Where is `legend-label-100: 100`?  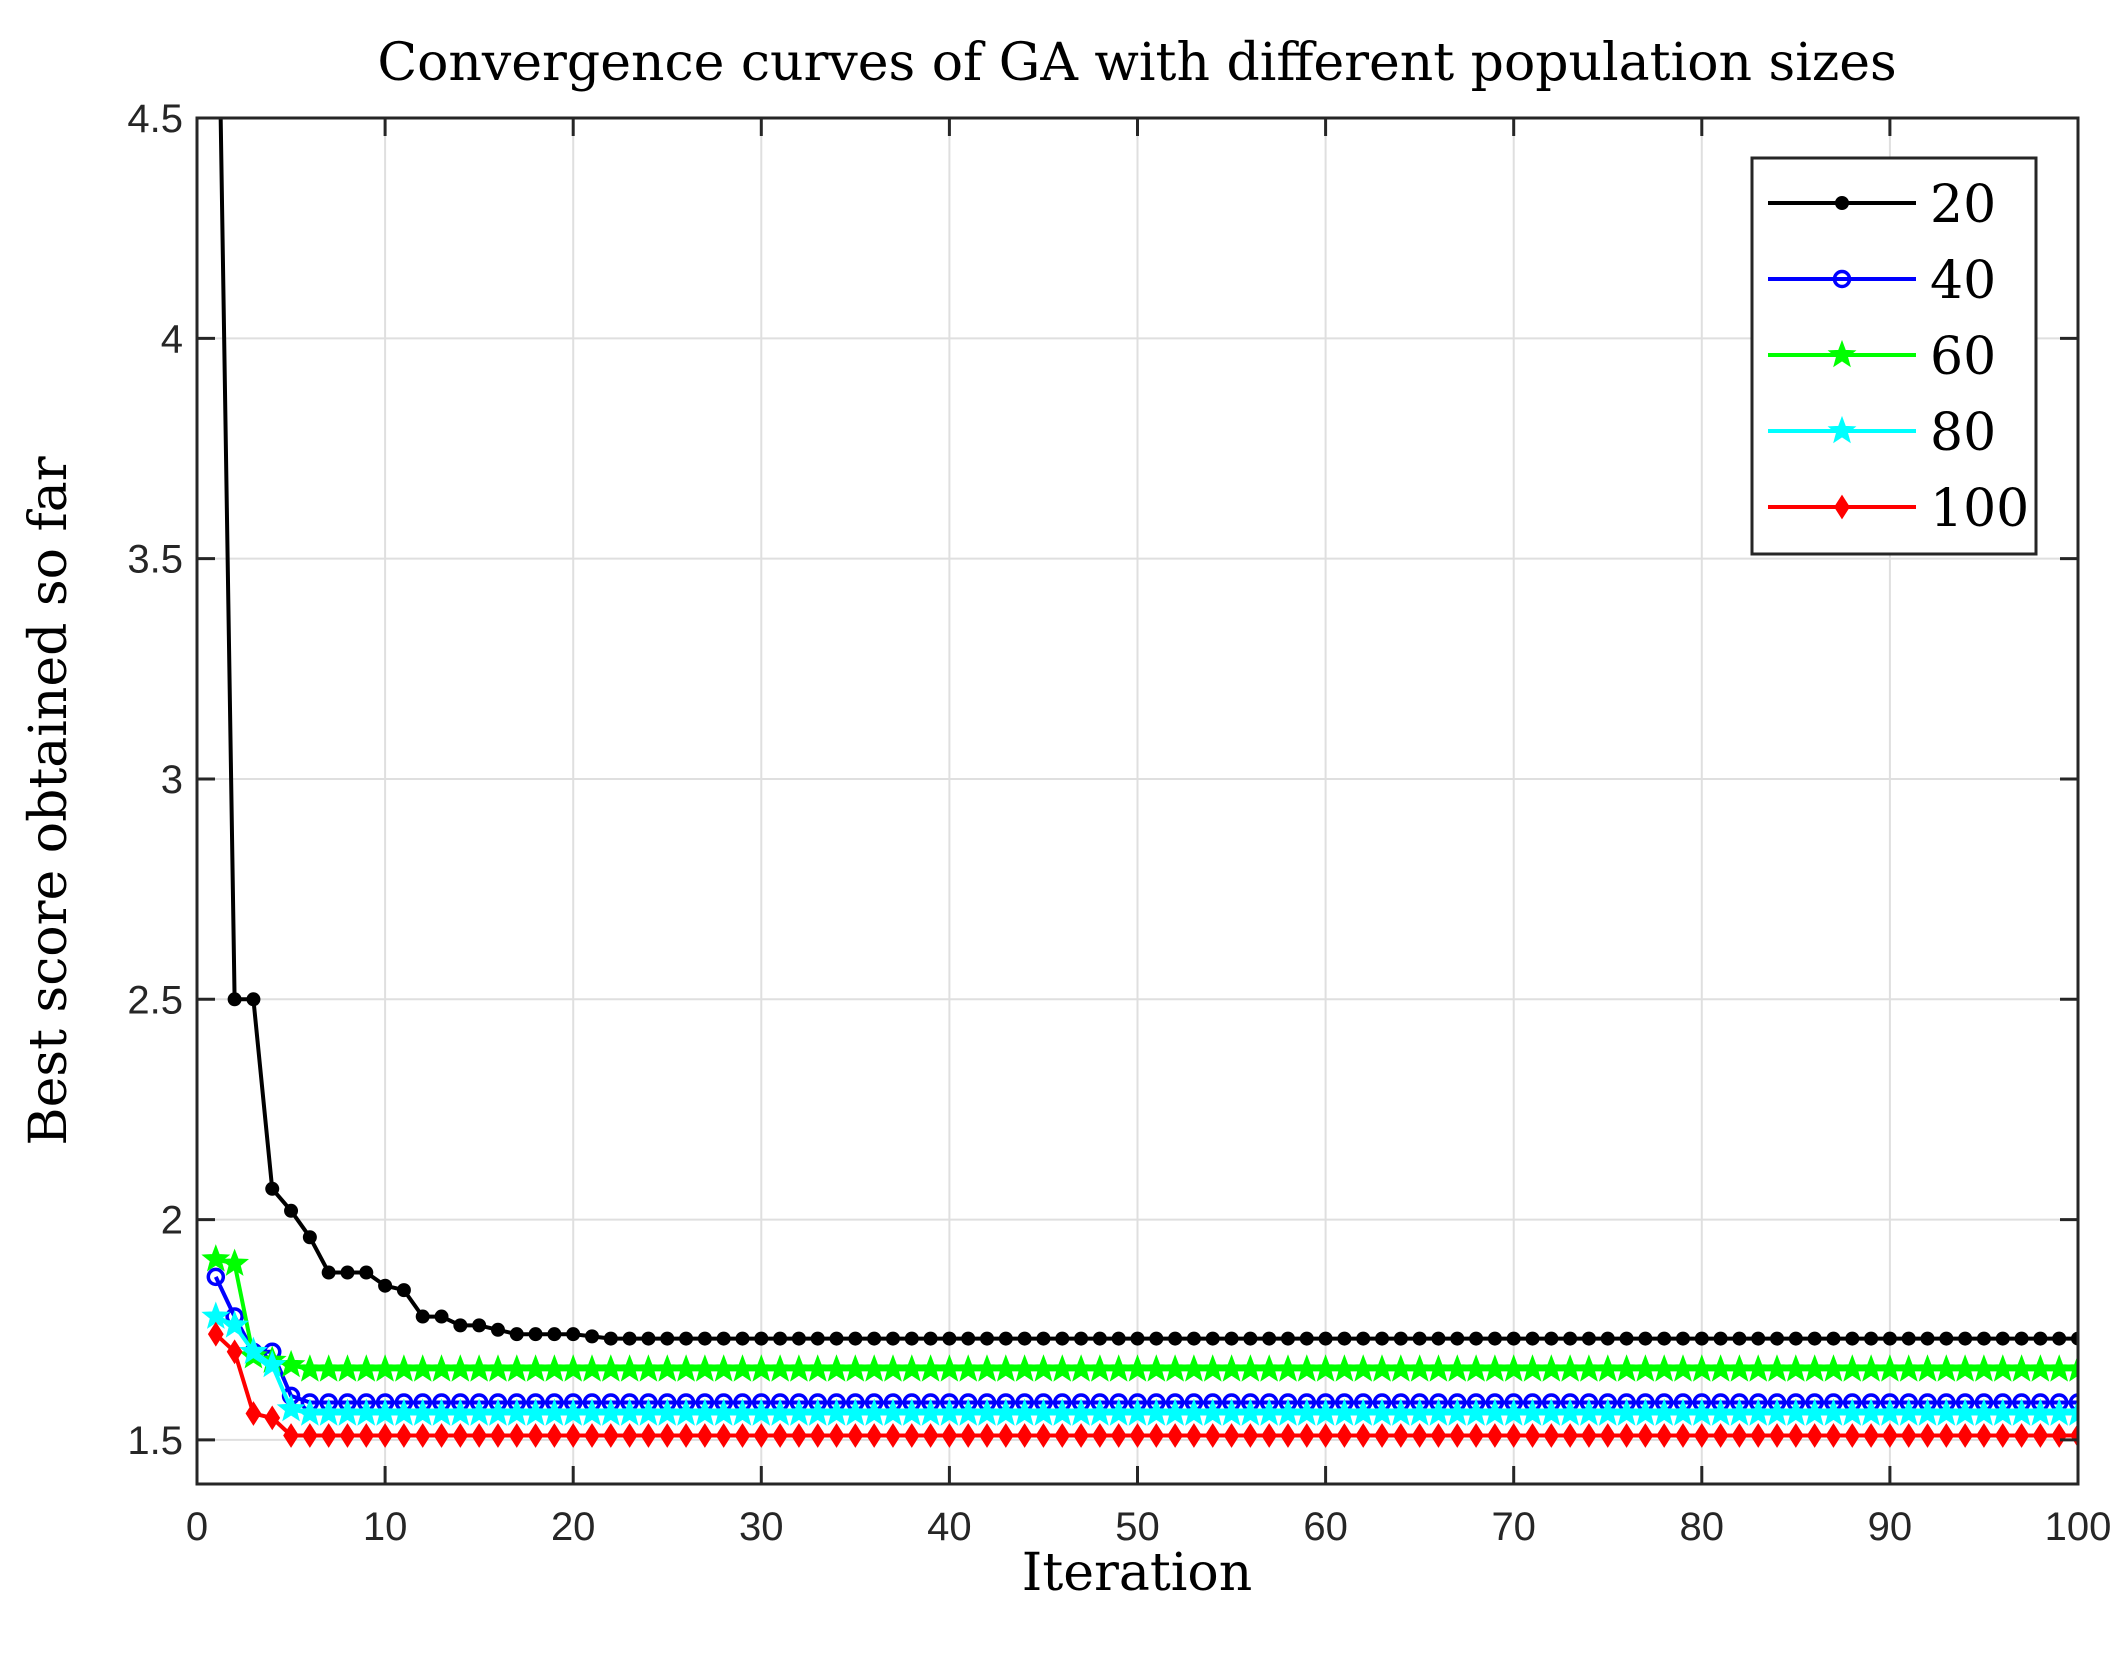 legend-label-100: 100 is located at coordinates (1979, 509).